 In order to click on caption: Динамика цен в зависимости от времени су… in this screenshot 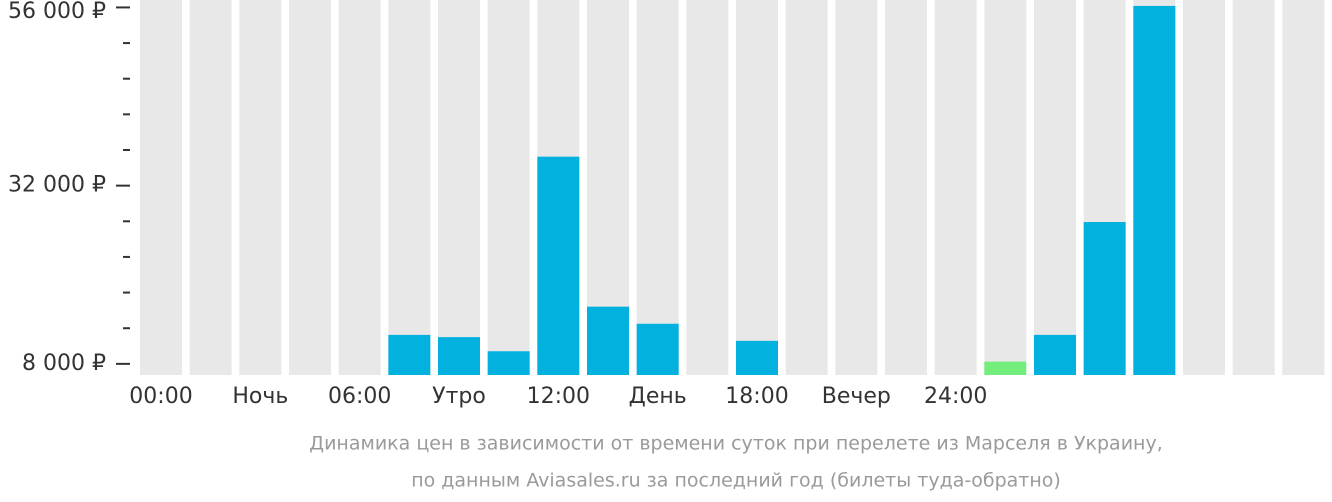, I will do `click(736, 444)`.